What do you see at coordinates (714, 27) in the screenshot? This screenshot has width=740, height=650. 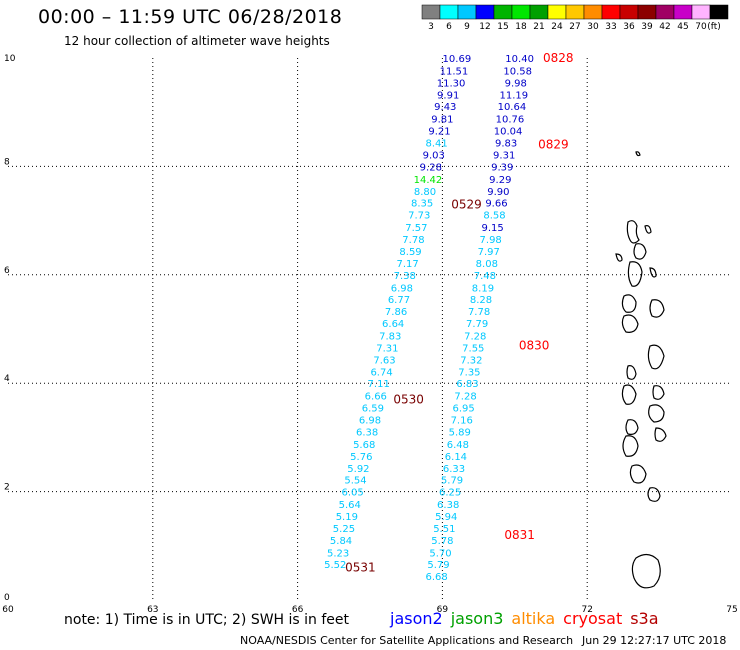 I see `colorbar-unit-label: (ft)` at bounding box center [714, 27].